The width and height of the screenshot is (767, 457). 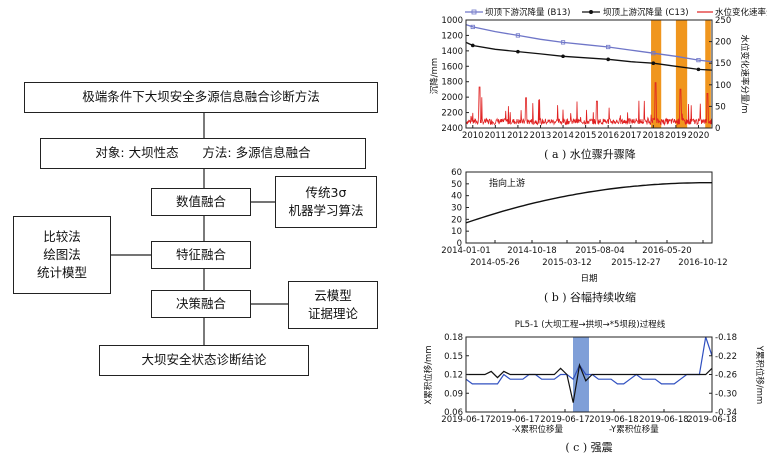 What do you see at coordinates (631, 136) in the screenshot?
I see `chart-a-xtick-label: 2017` at bounding box center [631, 136].